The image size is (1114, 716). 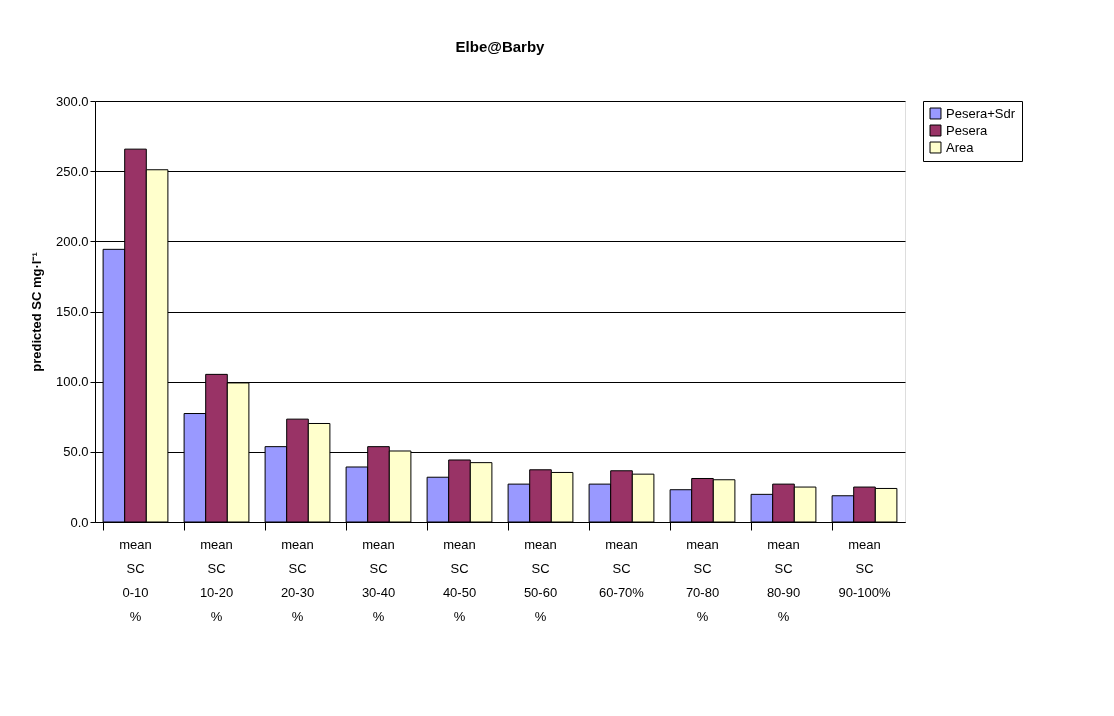 What do you see at coordinates (72, 382) in the screenshot?
I see `y-tick-label: 100.0` at bounding box center [72, 382].